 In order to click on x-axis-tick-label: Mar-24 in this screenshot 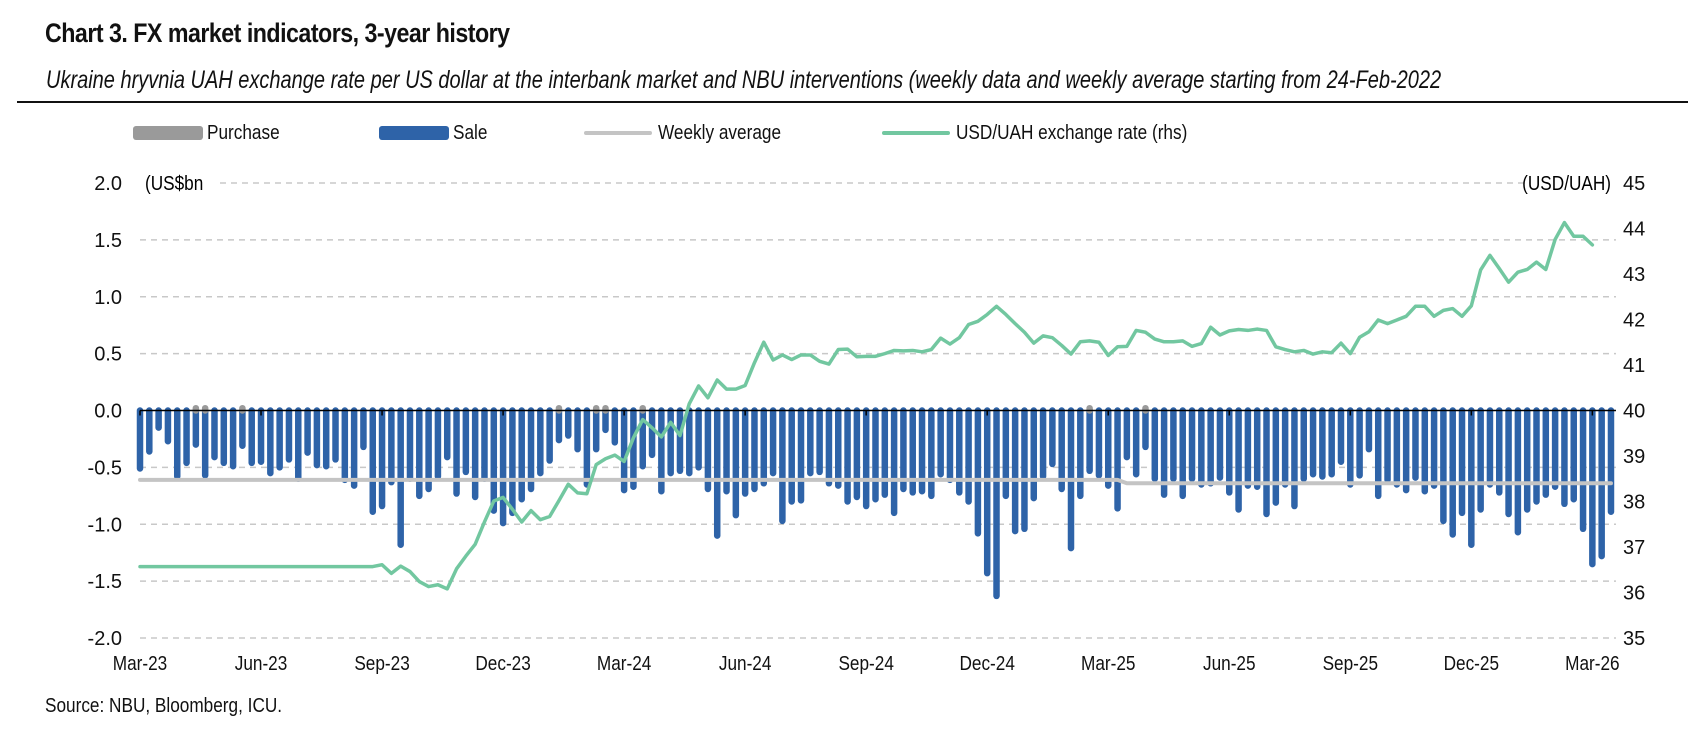, I will do `click(624, 663)`.